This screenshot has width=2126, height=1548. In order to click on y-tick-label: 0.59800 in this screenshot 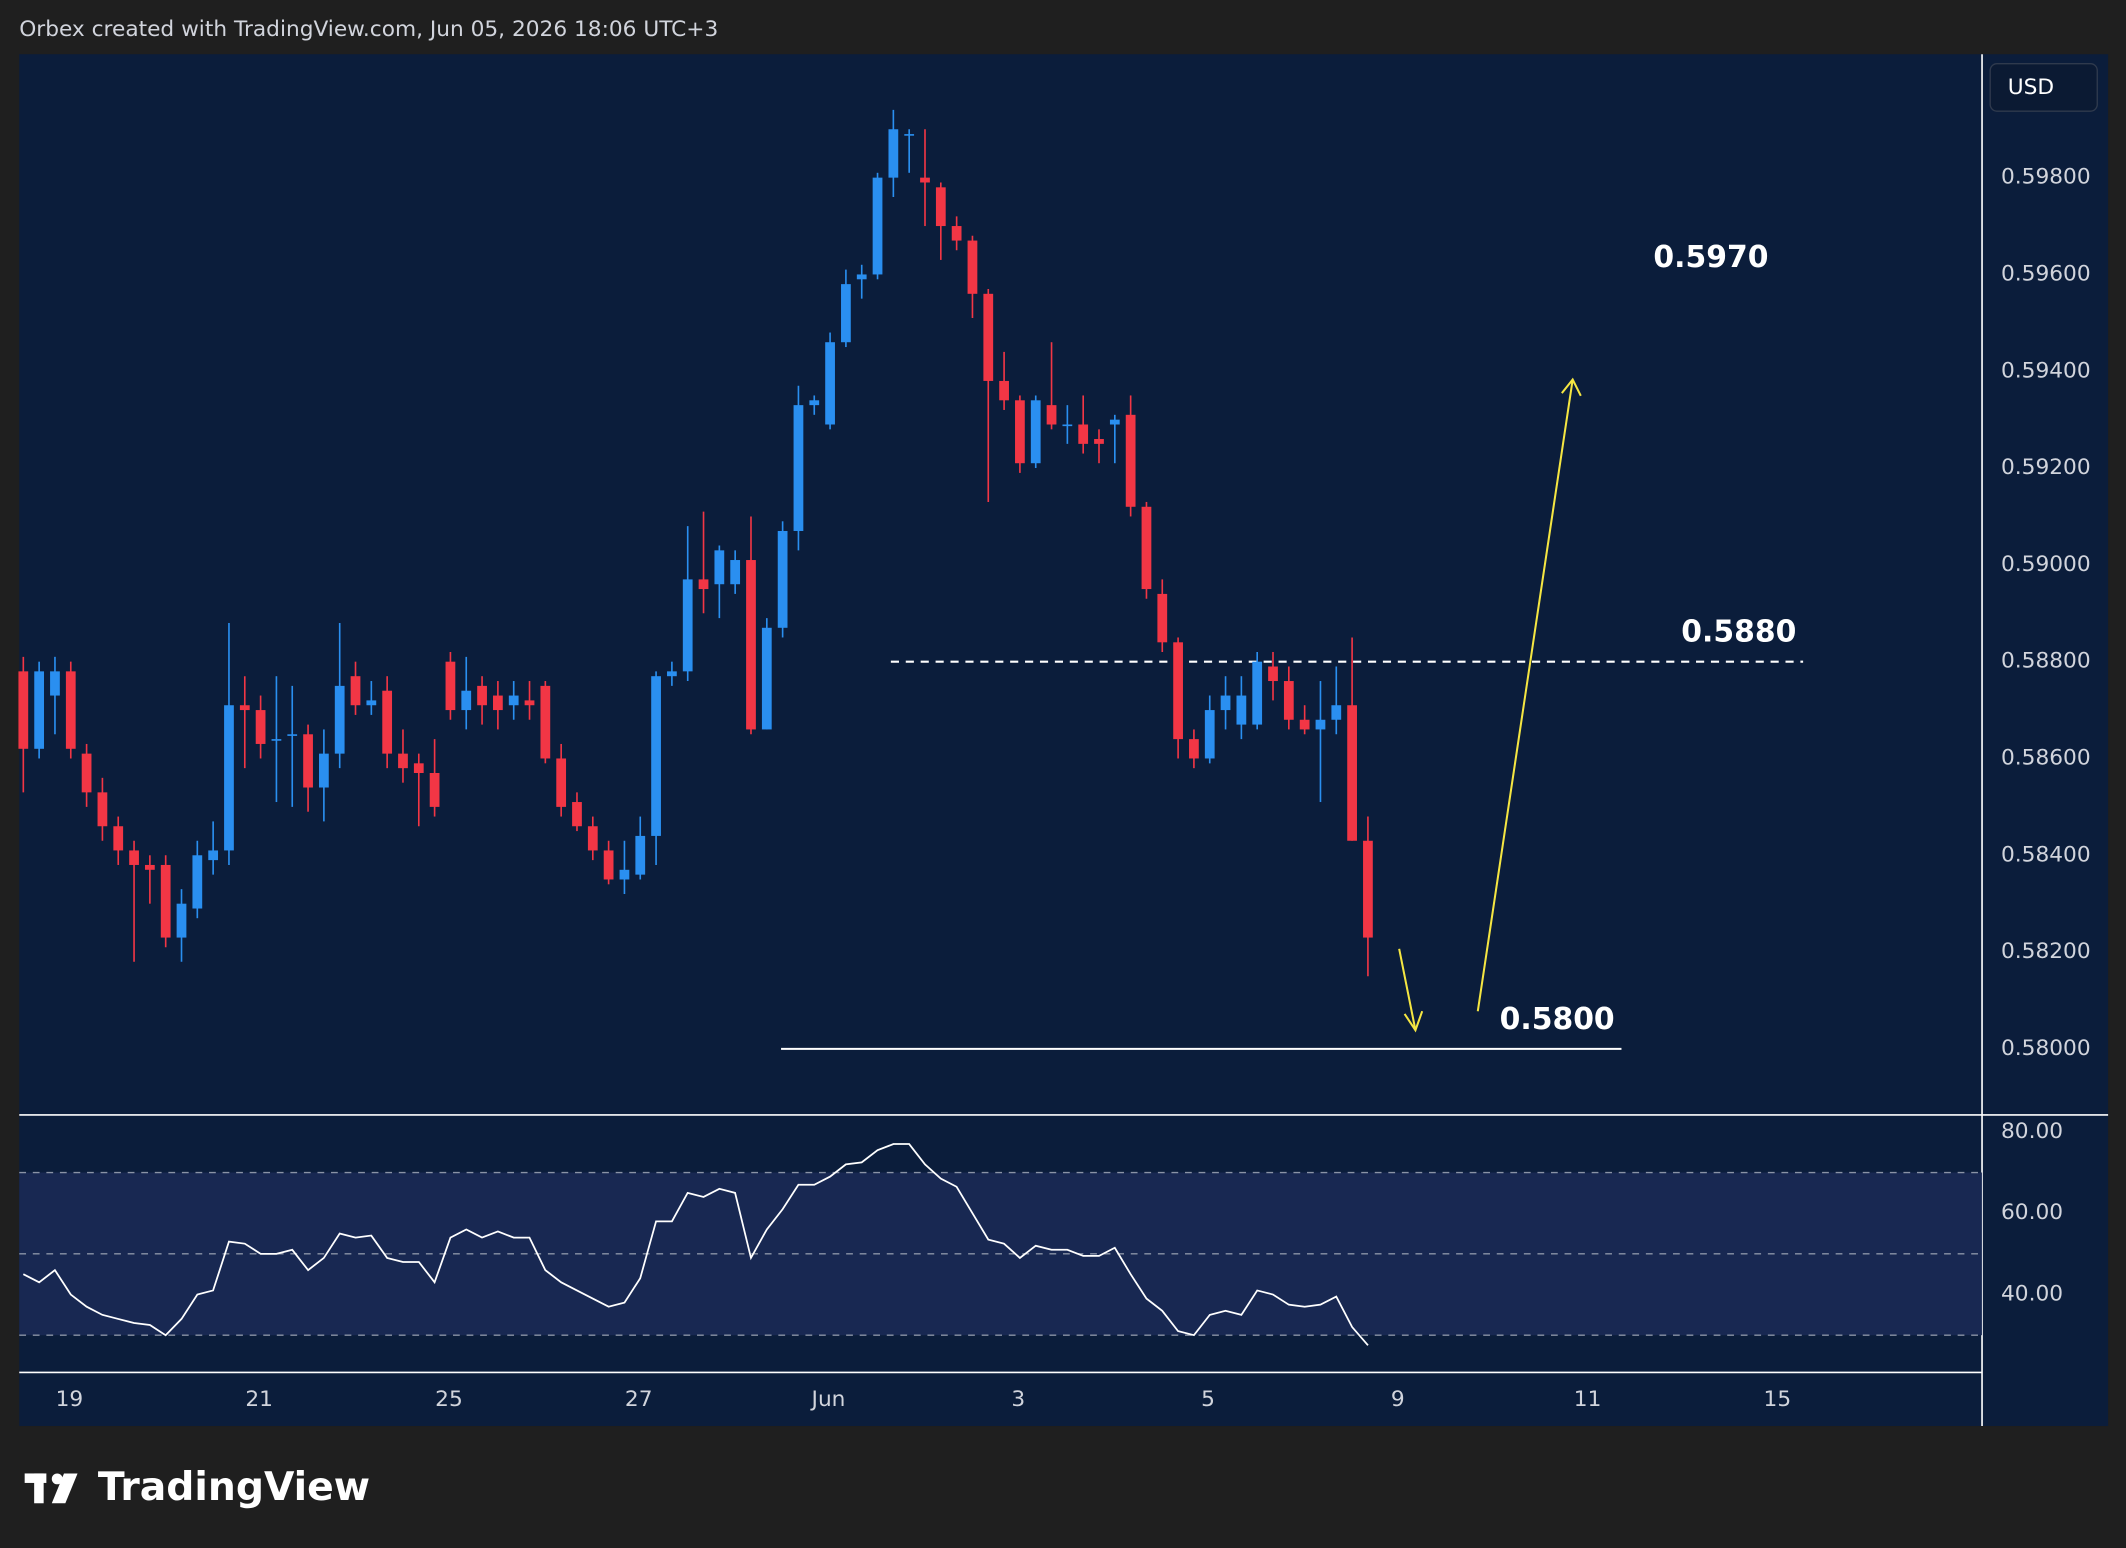, I will do `click(2046, 177)`.